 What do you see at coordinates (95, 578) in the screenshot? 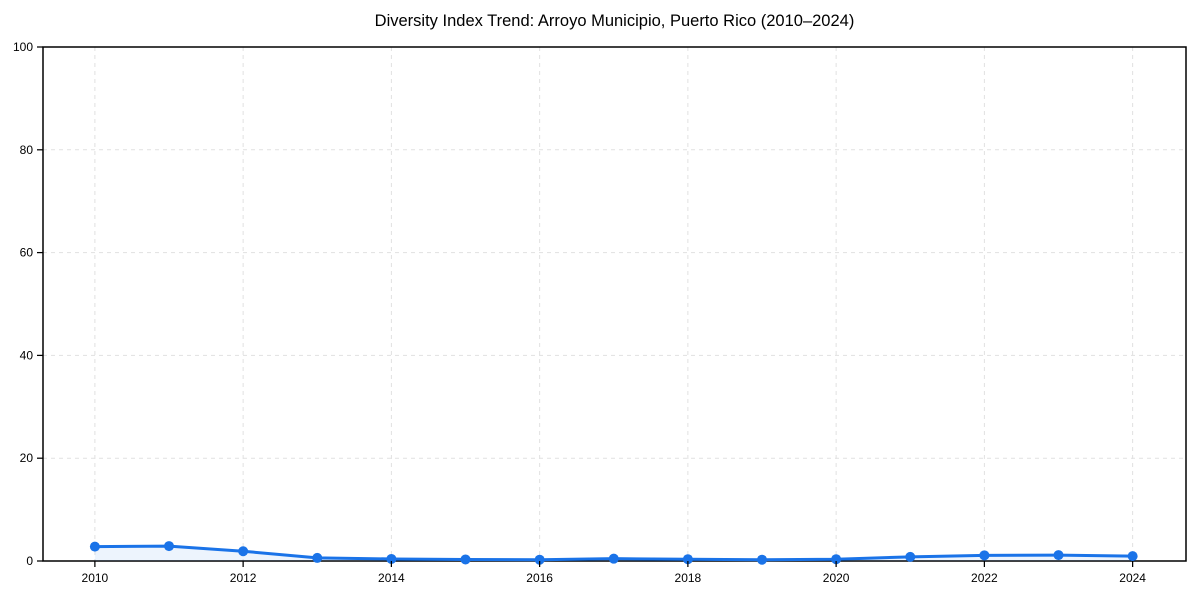
I see `x-tick-label: 2010` at bounding box center [95, 578].